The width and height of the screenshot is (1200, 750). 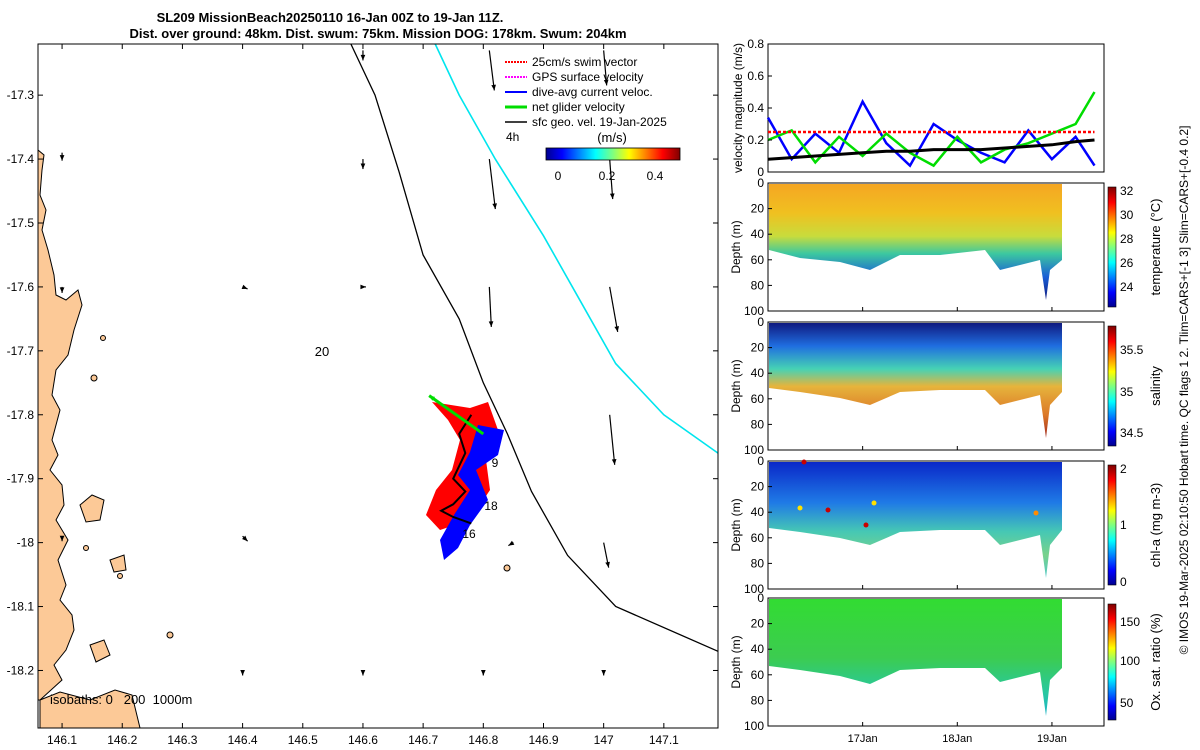 I want to click on isobaths-label: isobaths: 0 200 1000m, so click(x=121, y=699).